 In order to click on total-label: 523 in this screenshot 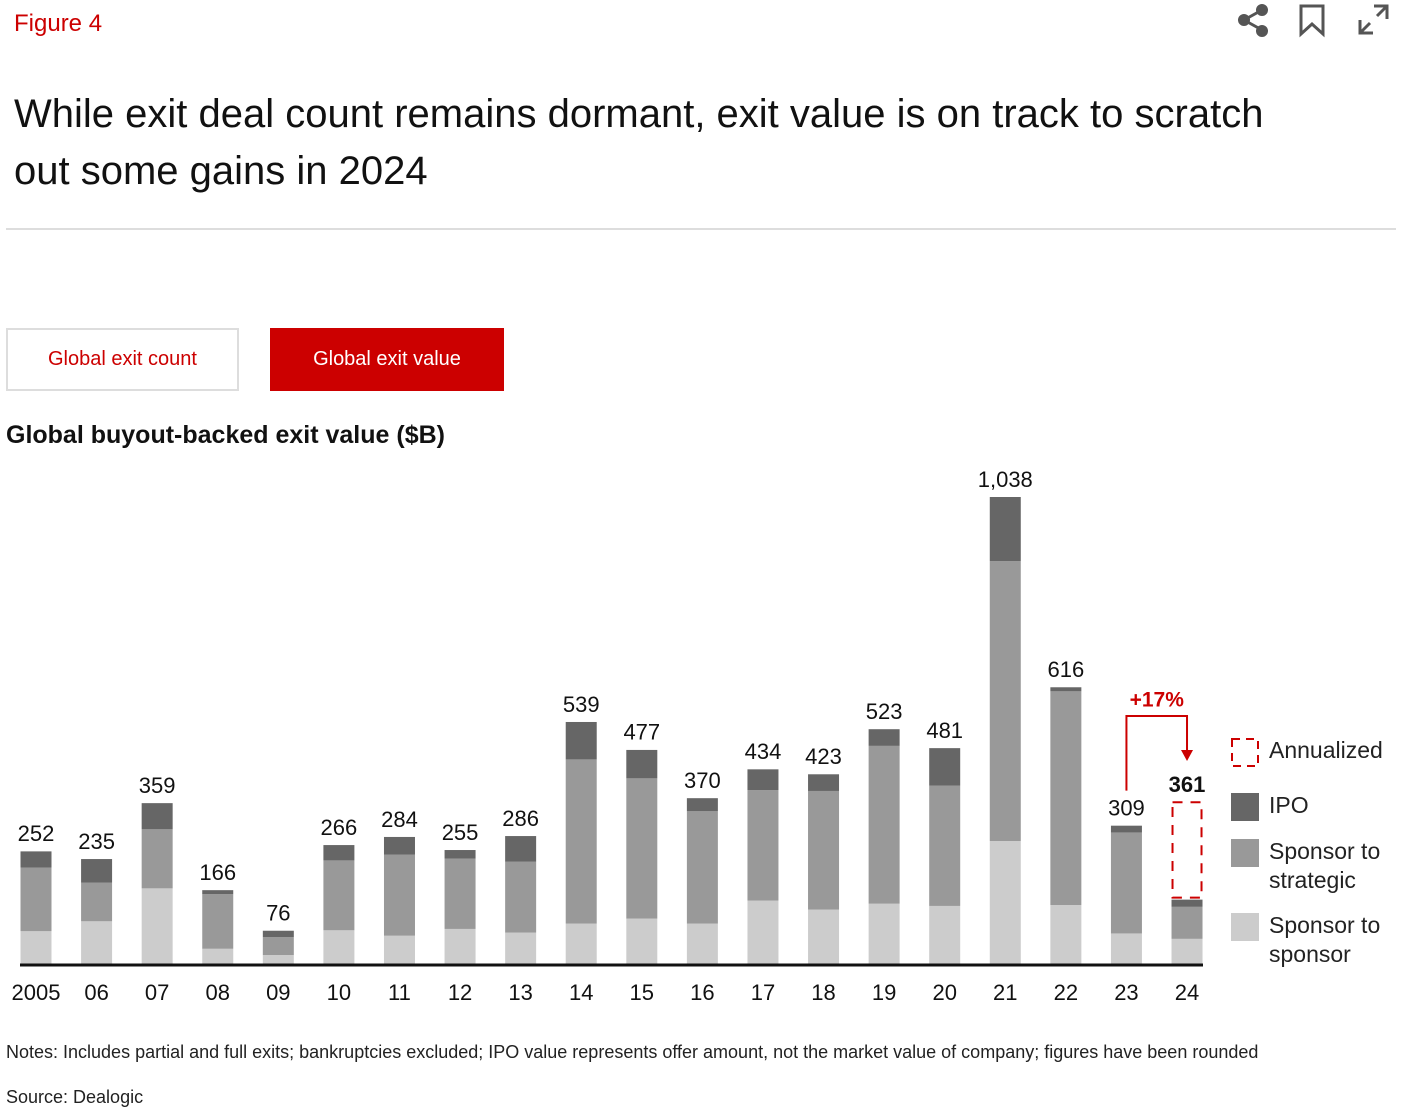, I will do `click(884, 711)`.